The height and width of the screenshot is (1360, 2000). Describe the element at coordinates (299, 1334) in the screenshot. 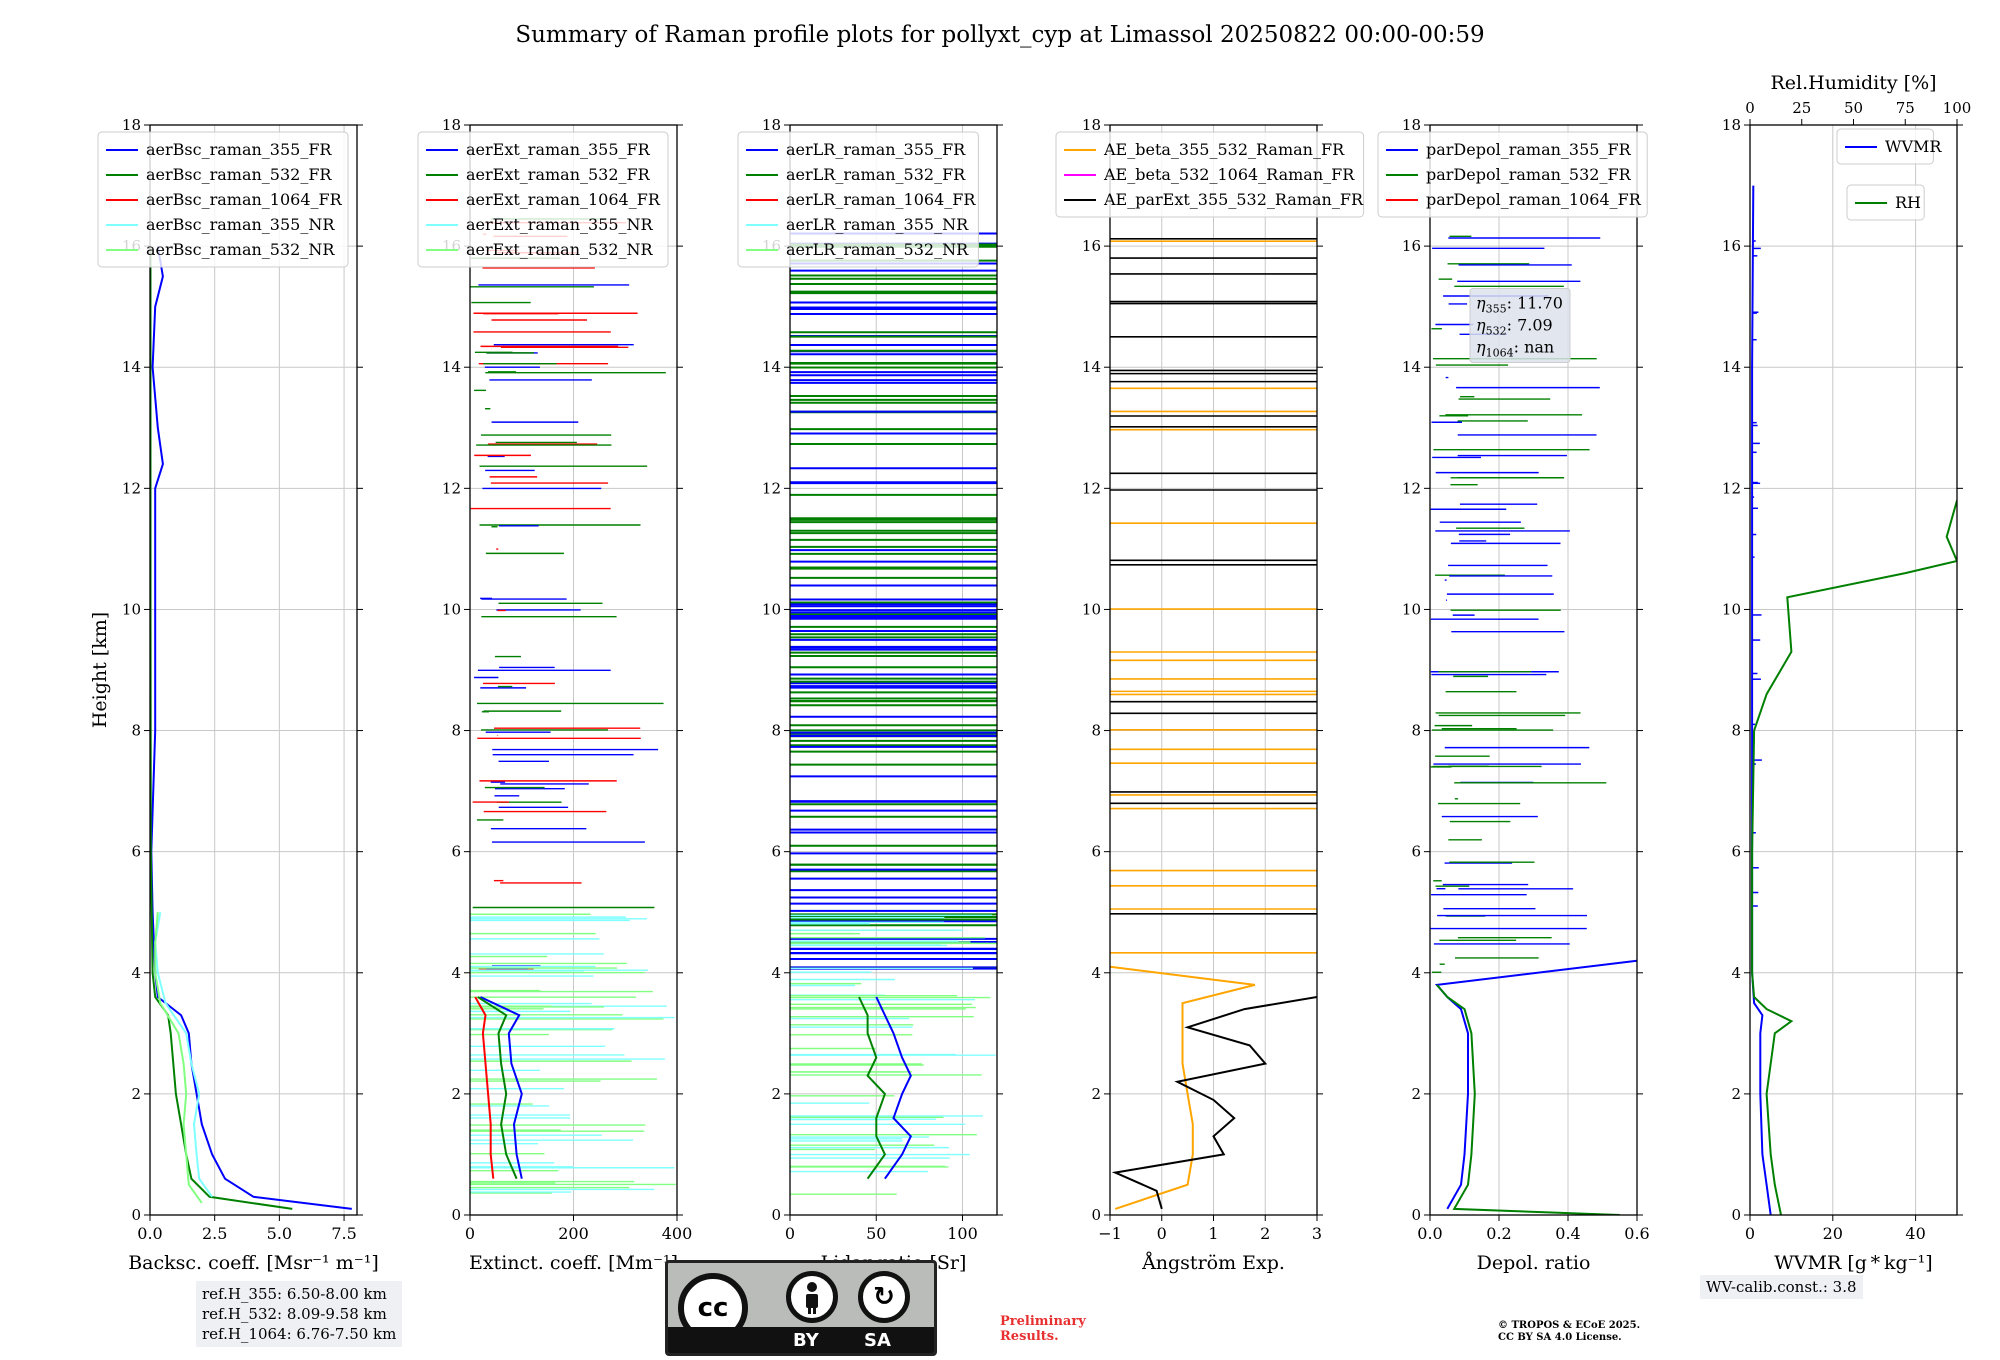

I see `ref-height-1064: ref.H_1064: 6.76-7.50 km` at that location.